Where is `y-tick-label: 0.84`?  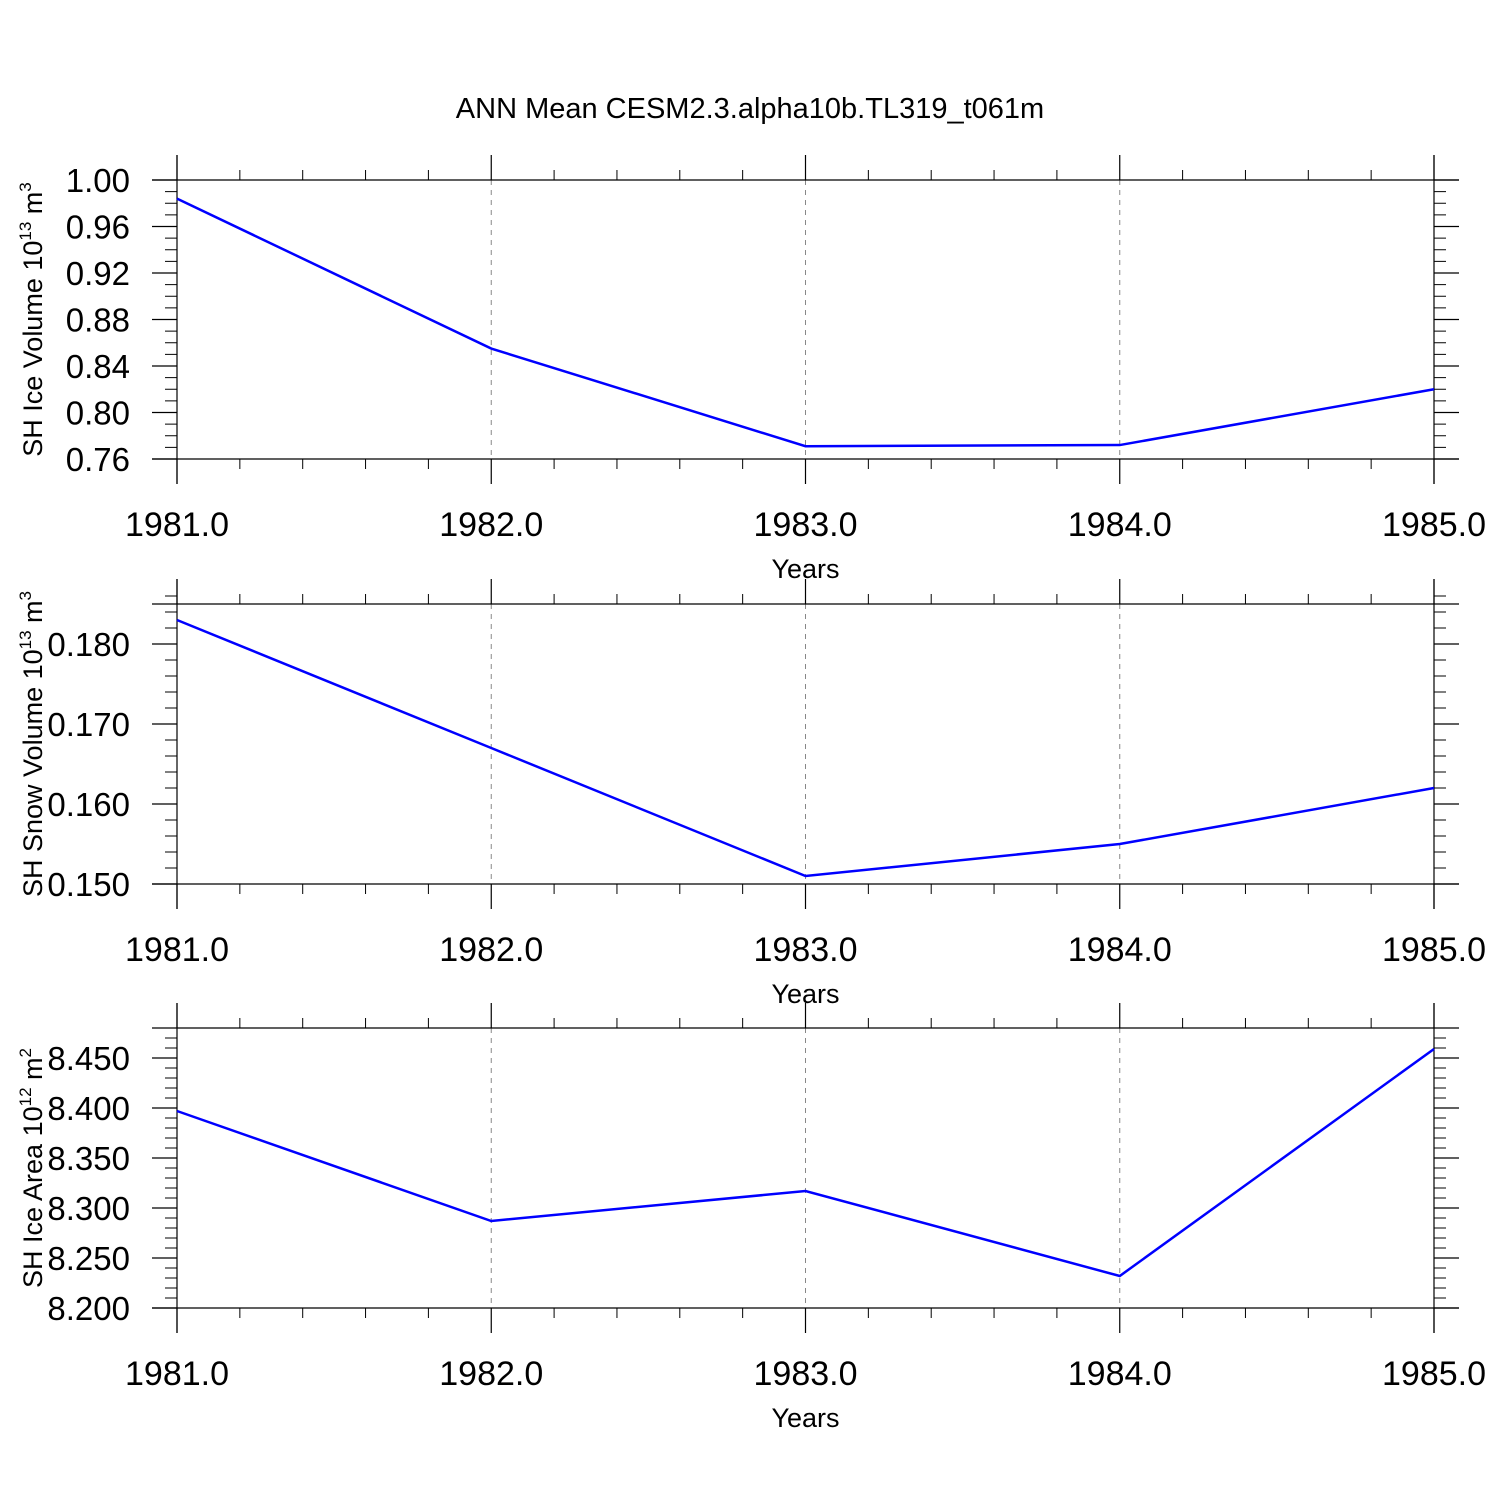 y-tick-label: 0.84 is located at coordinates (98, 366).